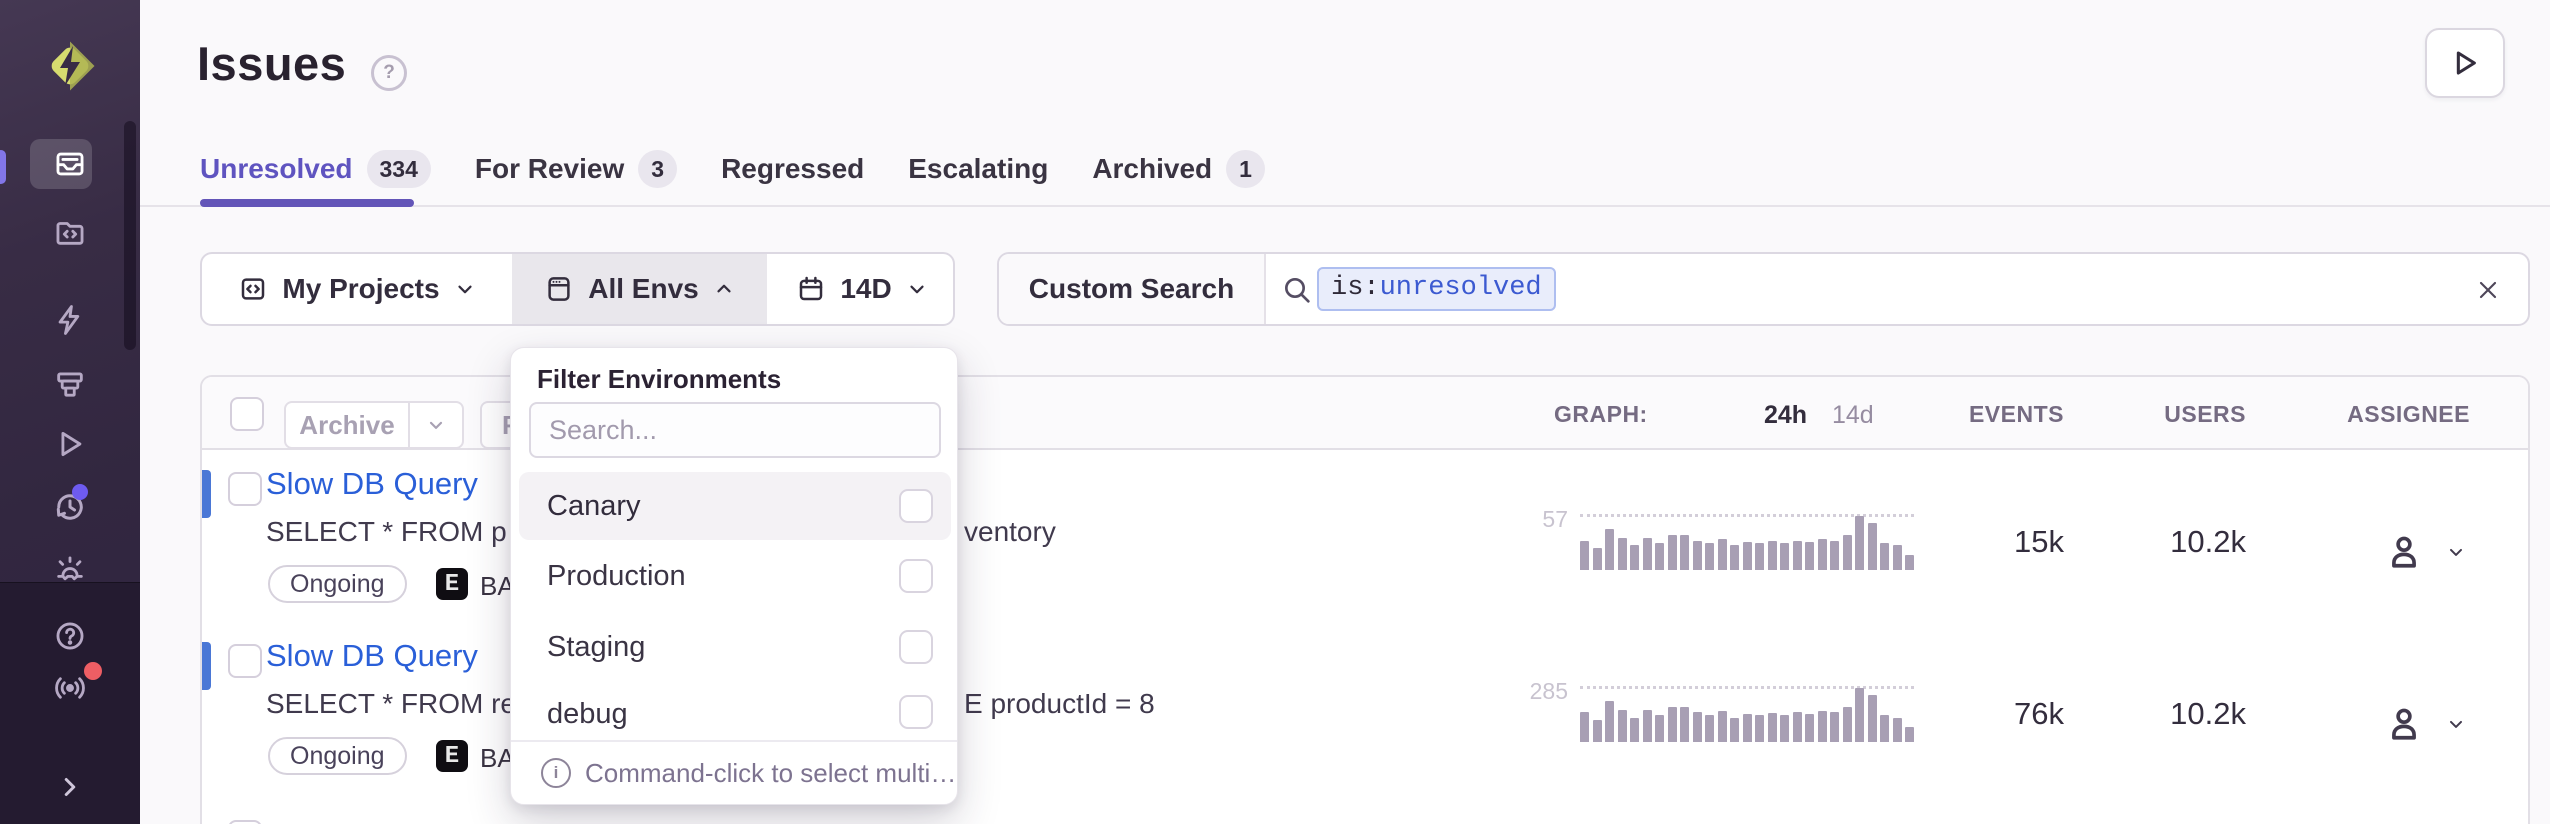  I want to click on archive-dropdown-button, so click(436, 425).